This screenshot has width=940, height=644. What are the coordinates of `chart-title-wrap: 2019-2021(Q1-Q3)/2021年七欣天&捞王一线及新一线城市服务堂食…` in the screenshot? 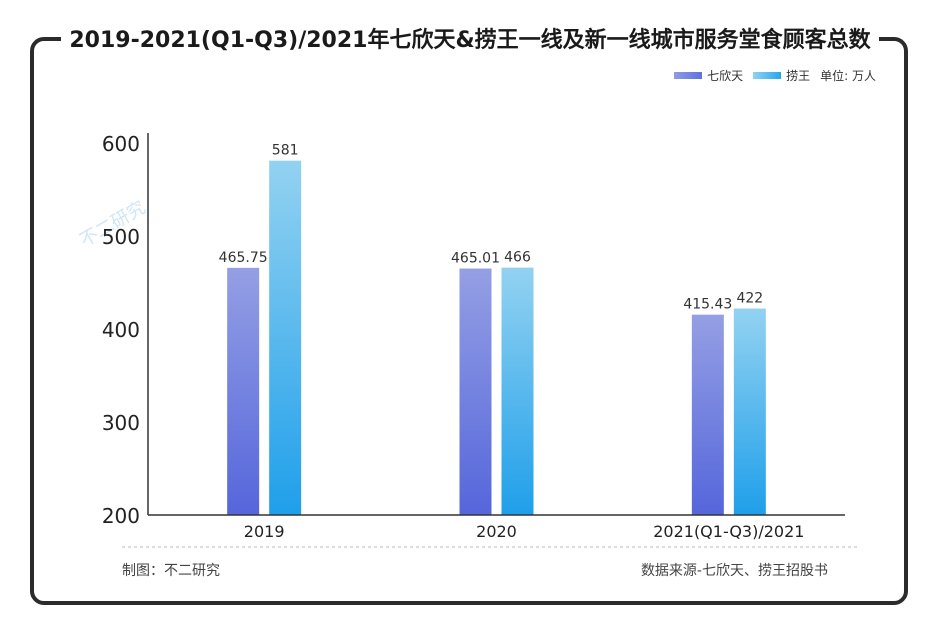 It's located at (470, 38).